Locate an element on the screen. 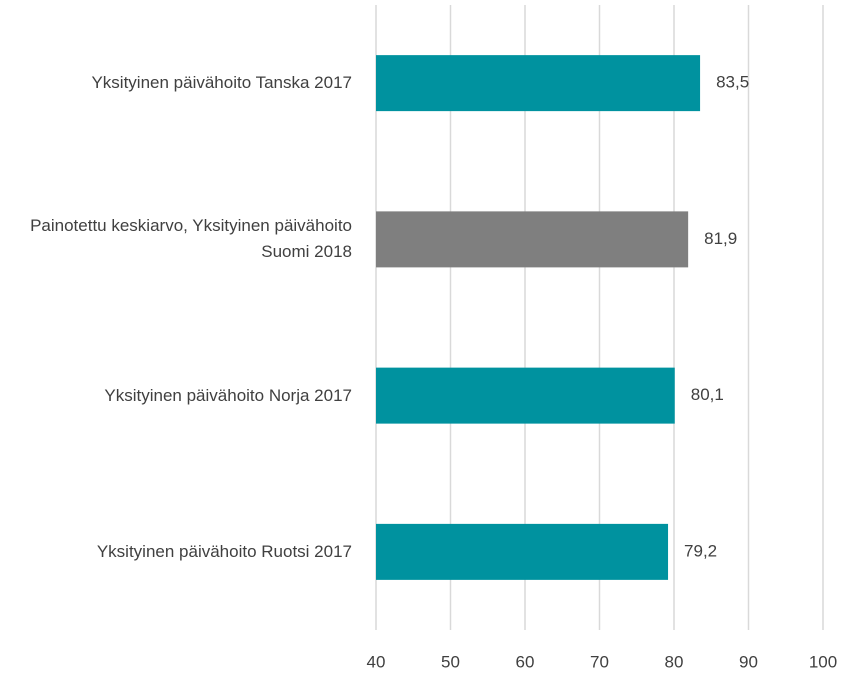  x-tick-label: 80 is located at coordinates (674, 661).